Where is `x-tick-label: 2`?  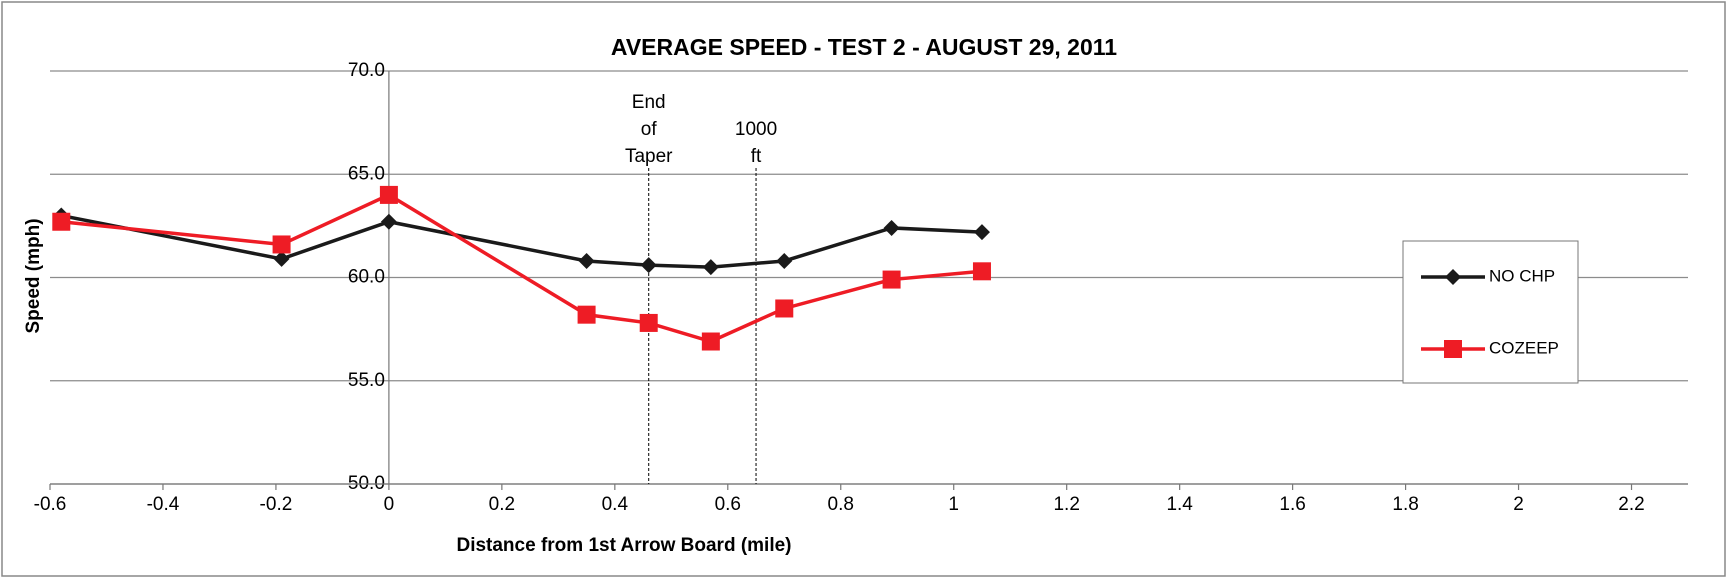 x-tick-label: 2 is located at coordinates (1518, 504).